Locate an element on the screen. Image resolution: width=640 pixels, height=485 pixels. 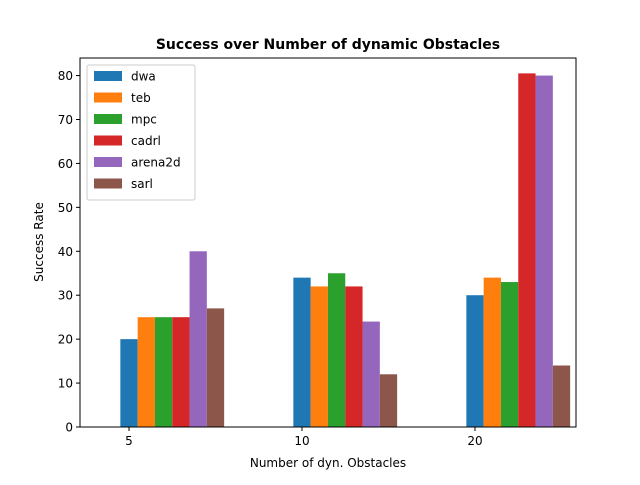
y-tick-label-0: 0 is located at coordinates (69, 428).